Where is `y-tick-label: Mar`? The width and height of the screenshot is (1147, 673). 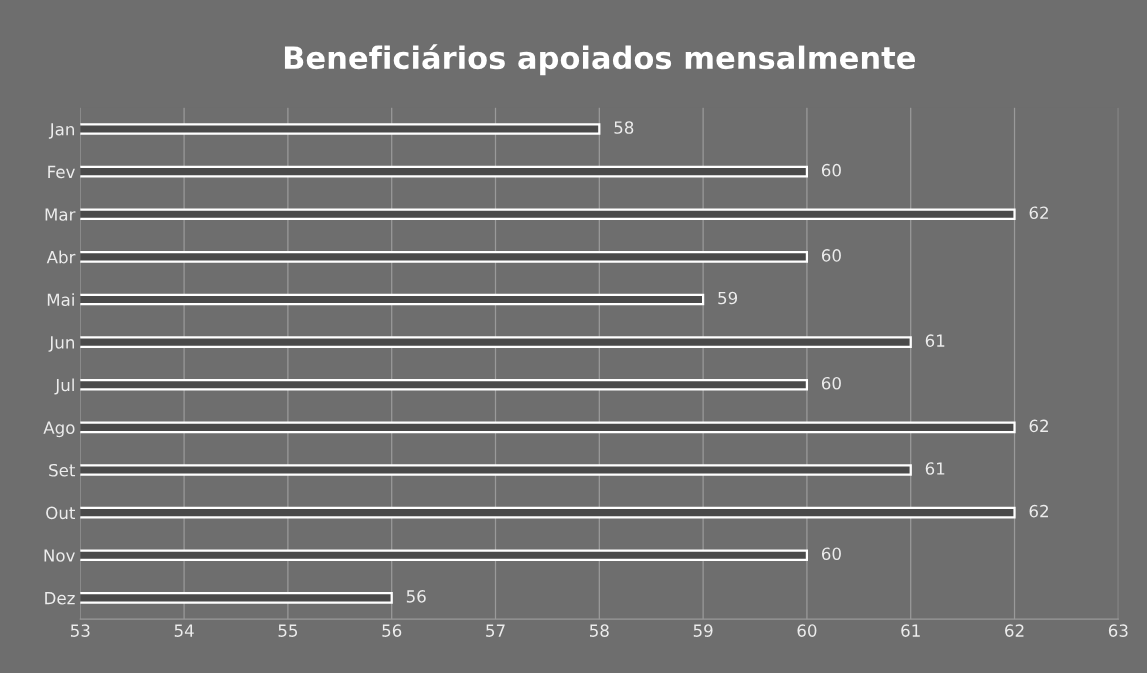
y-tick-label: Mar is located at coordinates (60, 214).